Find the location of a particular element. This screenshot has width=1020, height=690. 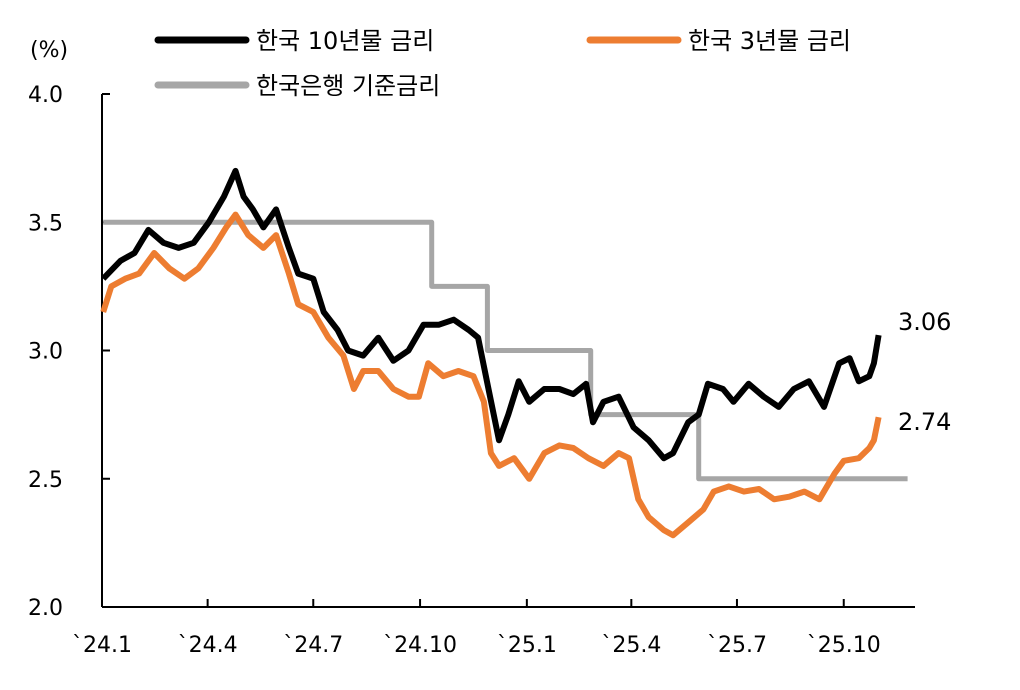

x-tick-label: `24.1 is located at coordinates (102, 645).